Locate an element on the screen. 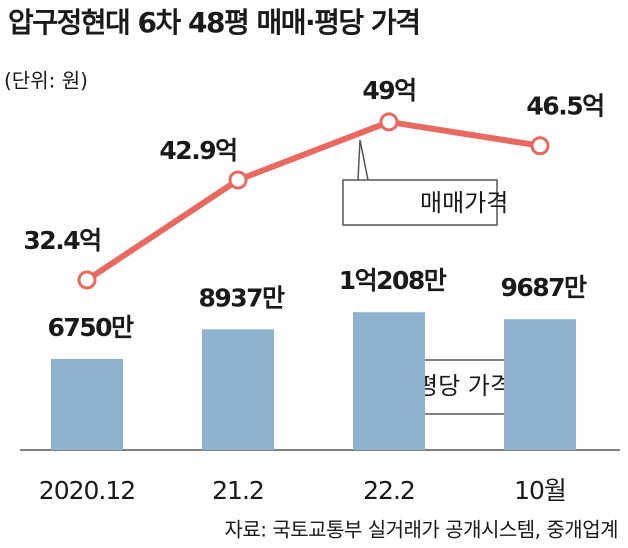 The image size is (628, 548). value-label: 42.9억 is located at coordinates (197, 150).